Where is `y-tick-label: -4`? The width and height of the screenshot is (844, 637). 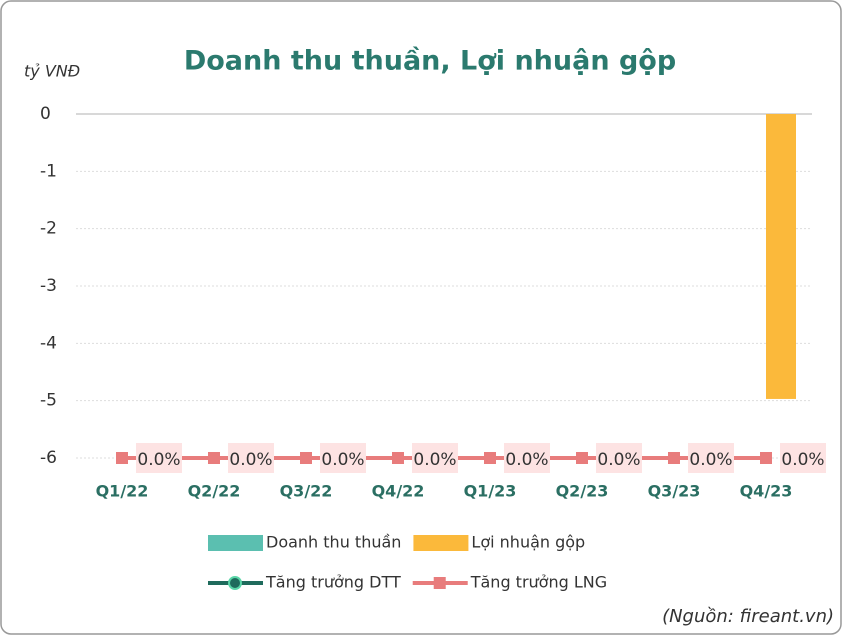 y-tick-label: -4 is located at coordinates (48, 343).